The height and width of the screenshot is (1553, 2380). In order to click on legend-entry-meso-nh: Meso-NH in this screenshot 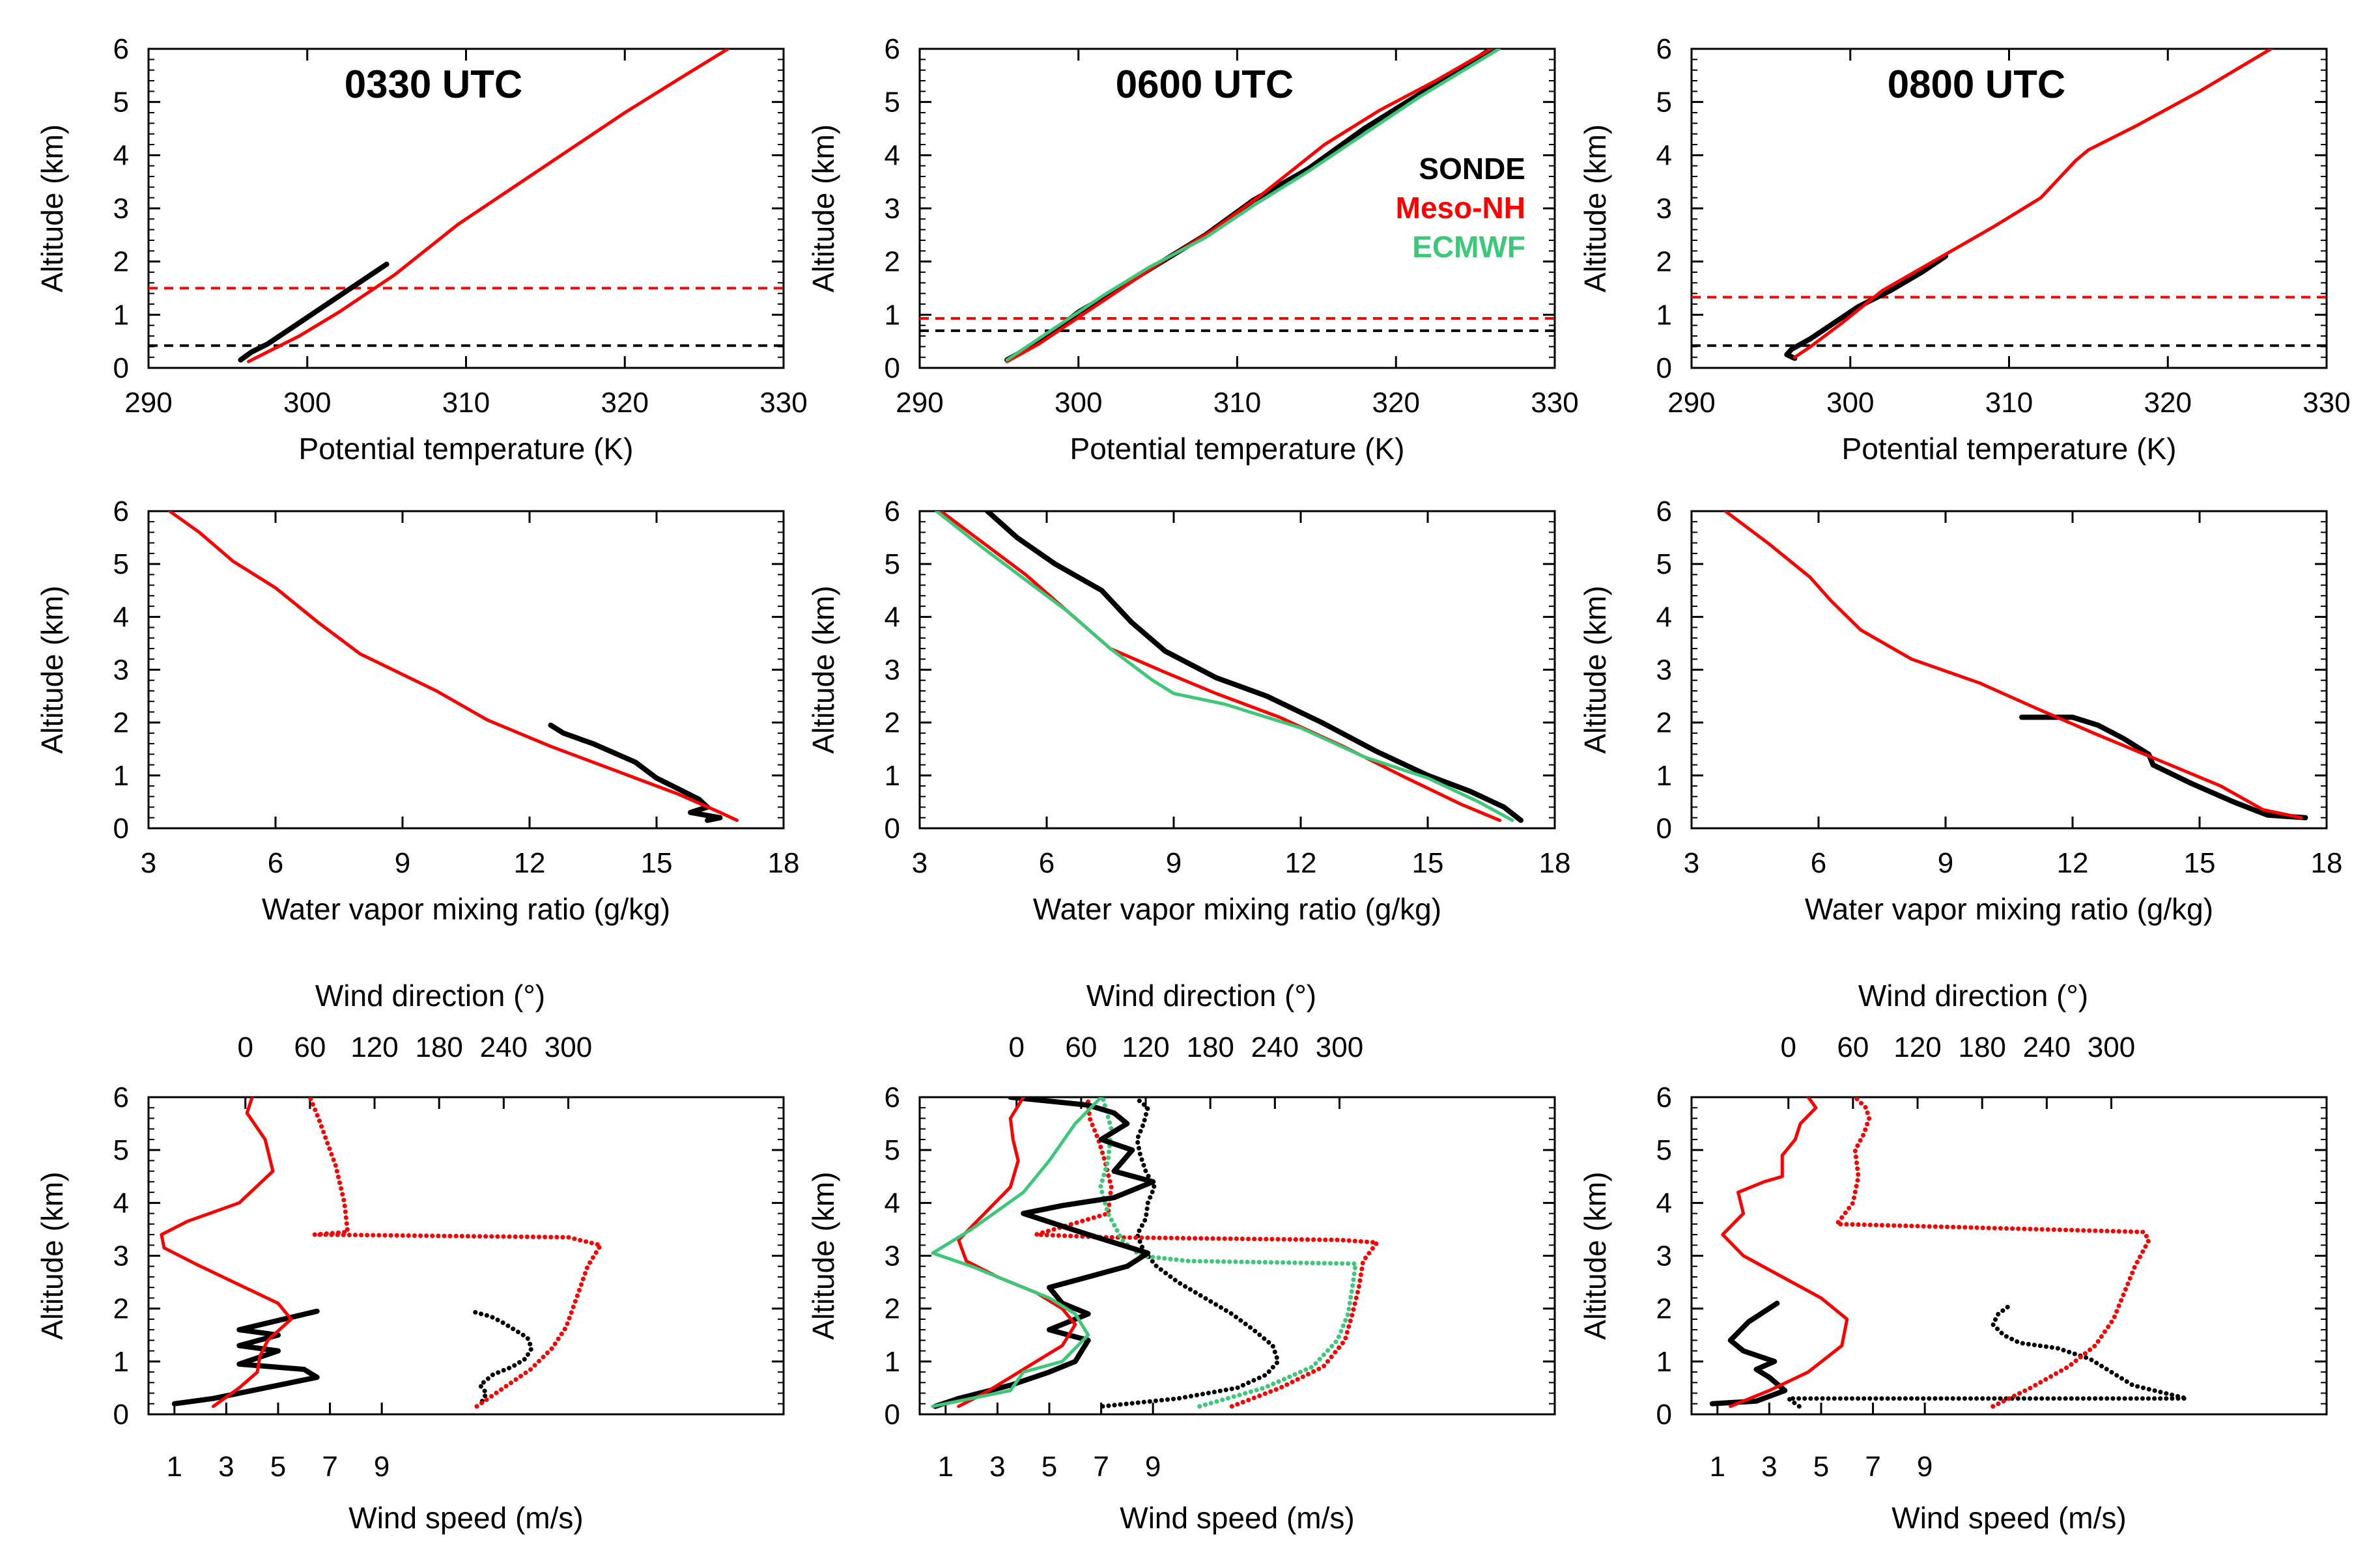, I will do `click(1460, 208)`.